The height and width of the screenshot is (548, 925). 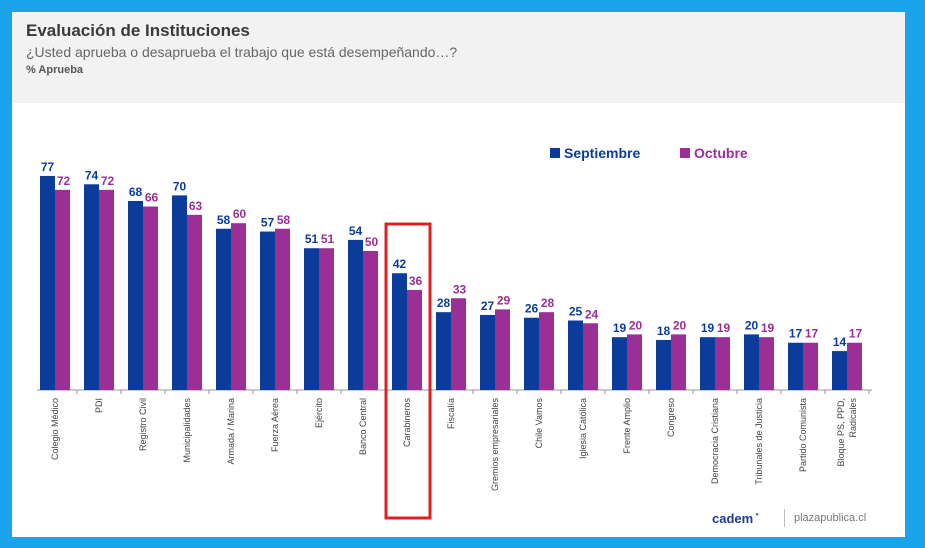 I want to click on data-label-octubre: 58, so click(x=284, y=220).